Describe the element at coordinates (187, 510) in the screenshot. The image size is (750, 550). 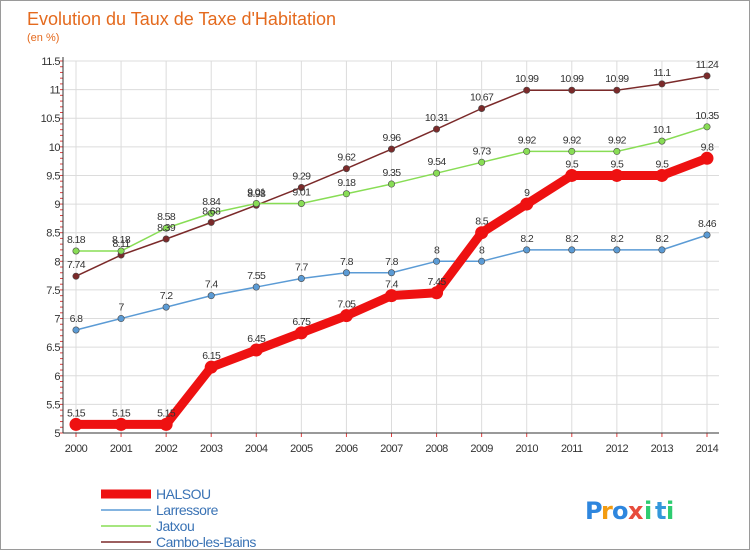
I see `legend-label: Larressore` at that location.